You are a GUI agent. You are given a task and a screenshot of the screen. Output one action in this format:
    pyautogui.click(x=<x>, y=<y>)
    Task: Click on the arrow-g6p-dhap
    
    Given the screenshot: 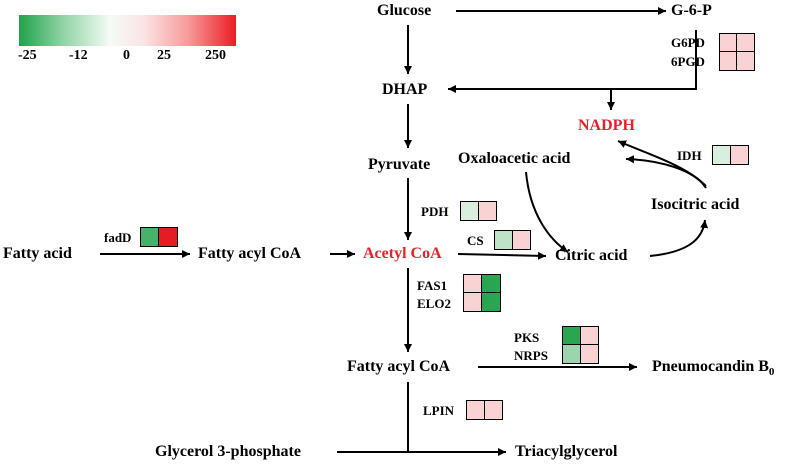 What is the action you would take?
    pyautogui.click(x=572, y=61)
    